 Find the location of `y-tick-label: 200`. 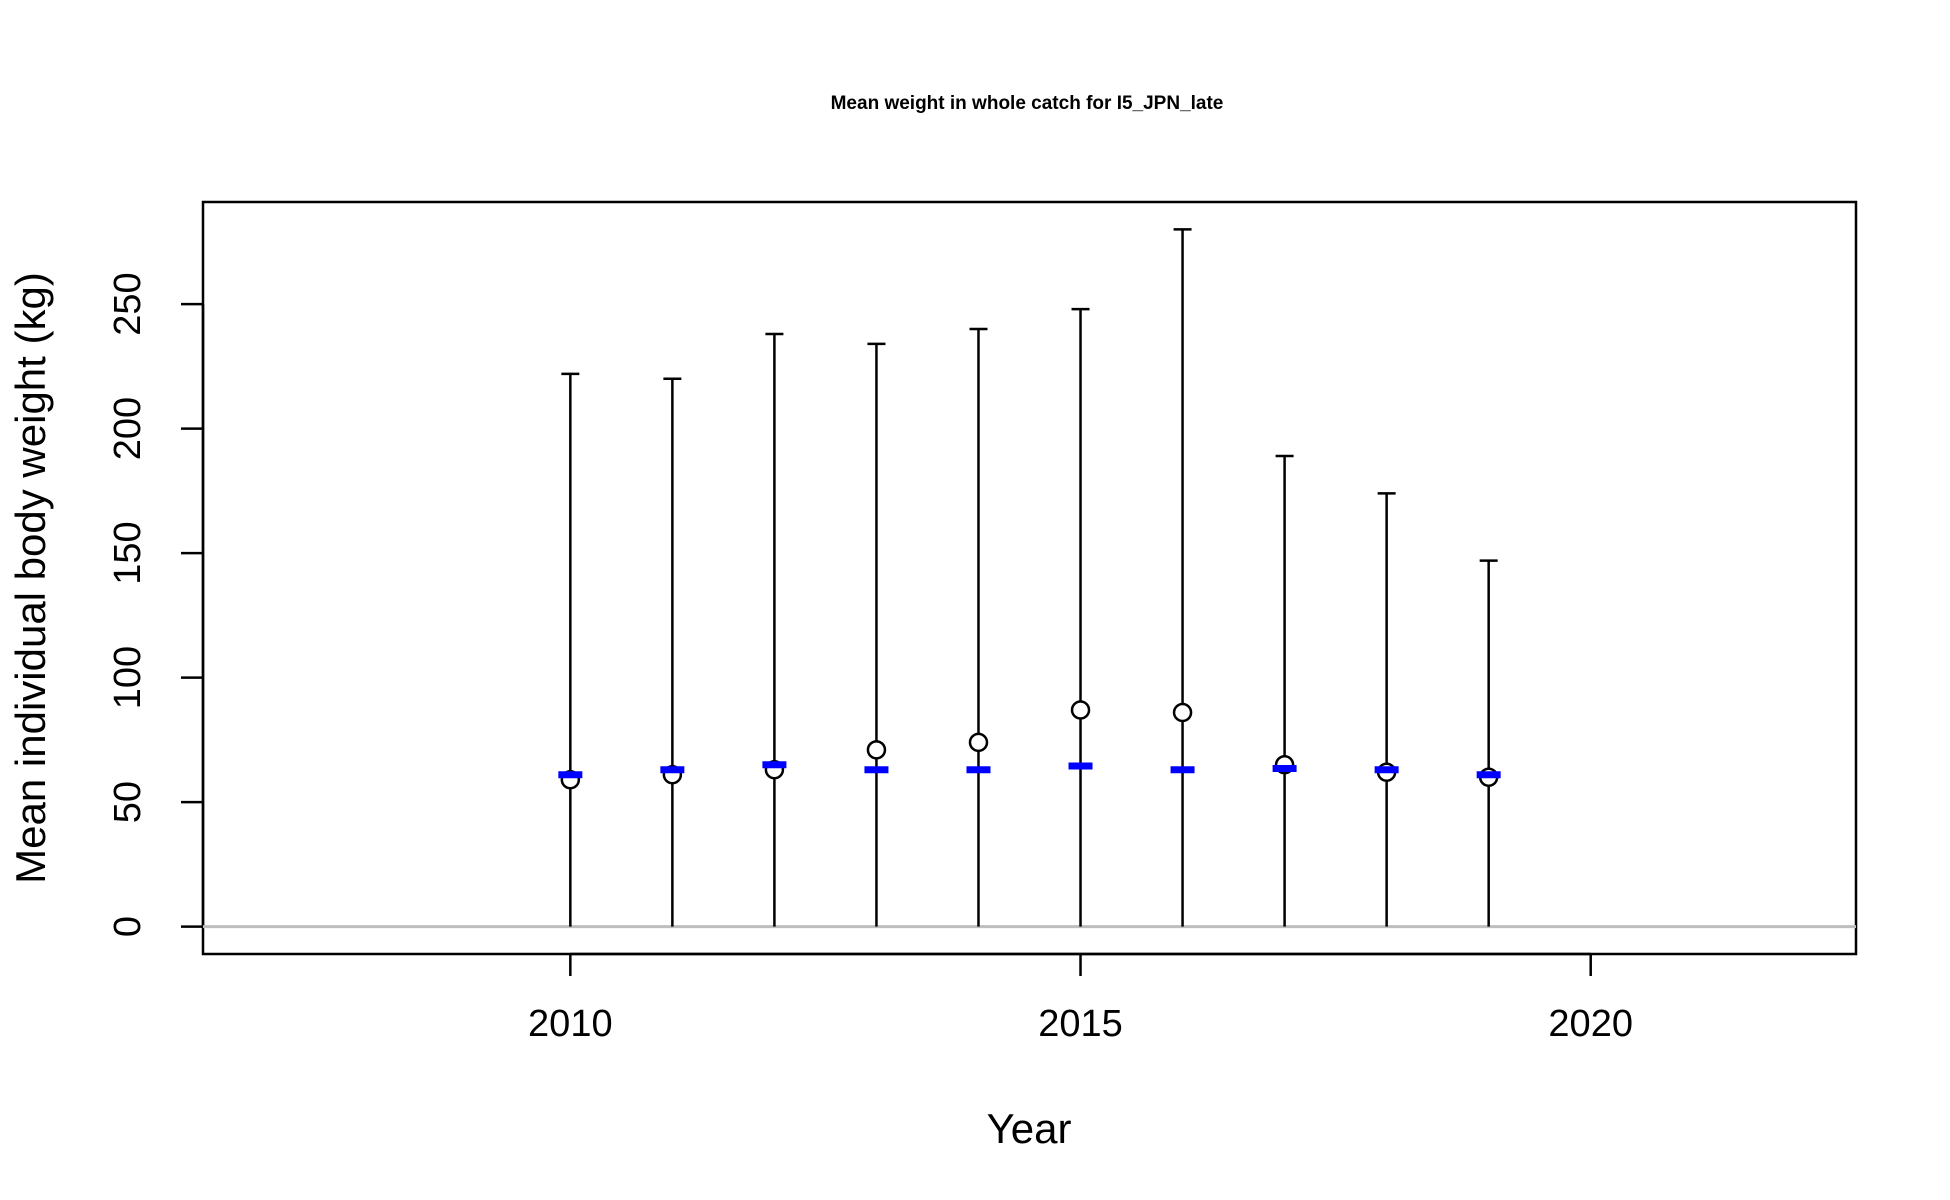

y-tick-label: 200 is located at coordinates (128, 428).